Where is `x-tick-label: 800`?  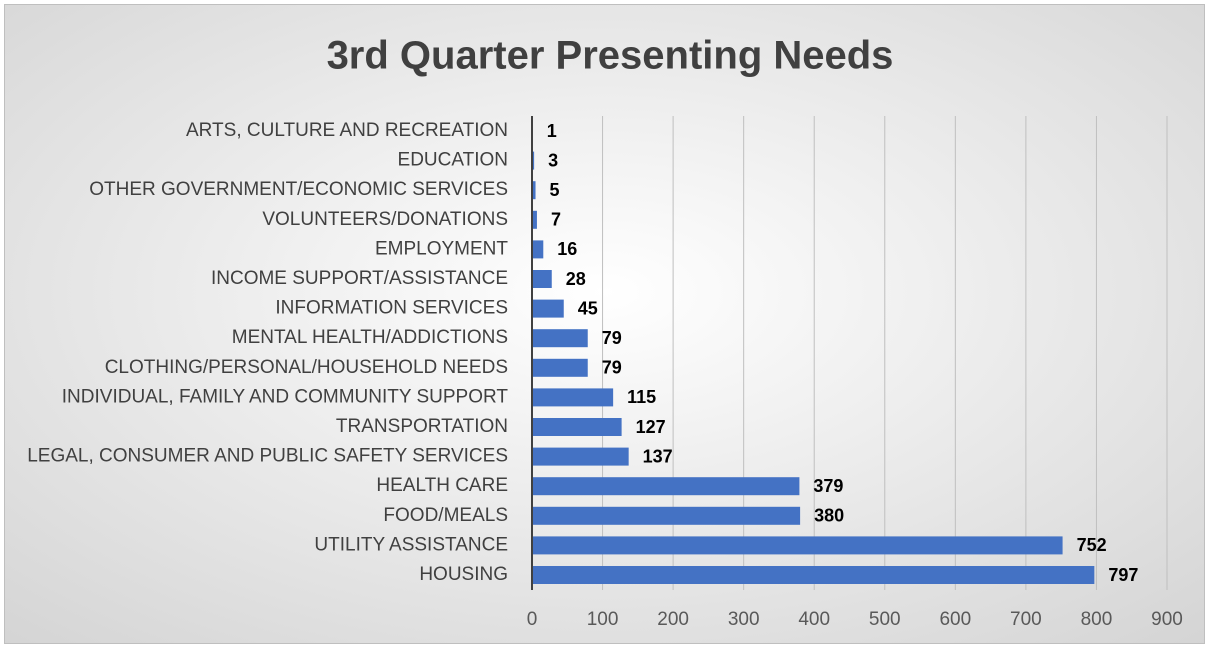 x-tick-label: 800 is located at coordinates (1097, 619).